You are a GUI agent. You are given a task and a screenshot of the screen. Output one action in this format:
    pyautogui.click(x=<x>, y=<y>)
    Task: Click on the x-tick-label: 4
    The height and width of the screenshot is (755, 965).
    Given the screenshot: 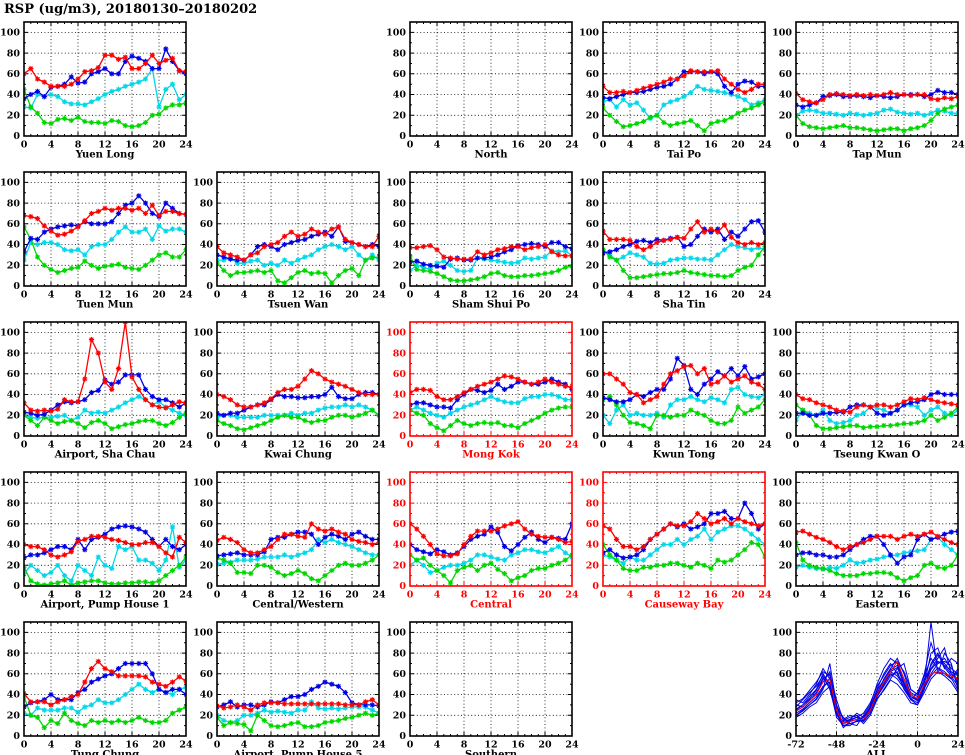 What is the action you would take?
    pyautogui.click(x=244, y=295)
    